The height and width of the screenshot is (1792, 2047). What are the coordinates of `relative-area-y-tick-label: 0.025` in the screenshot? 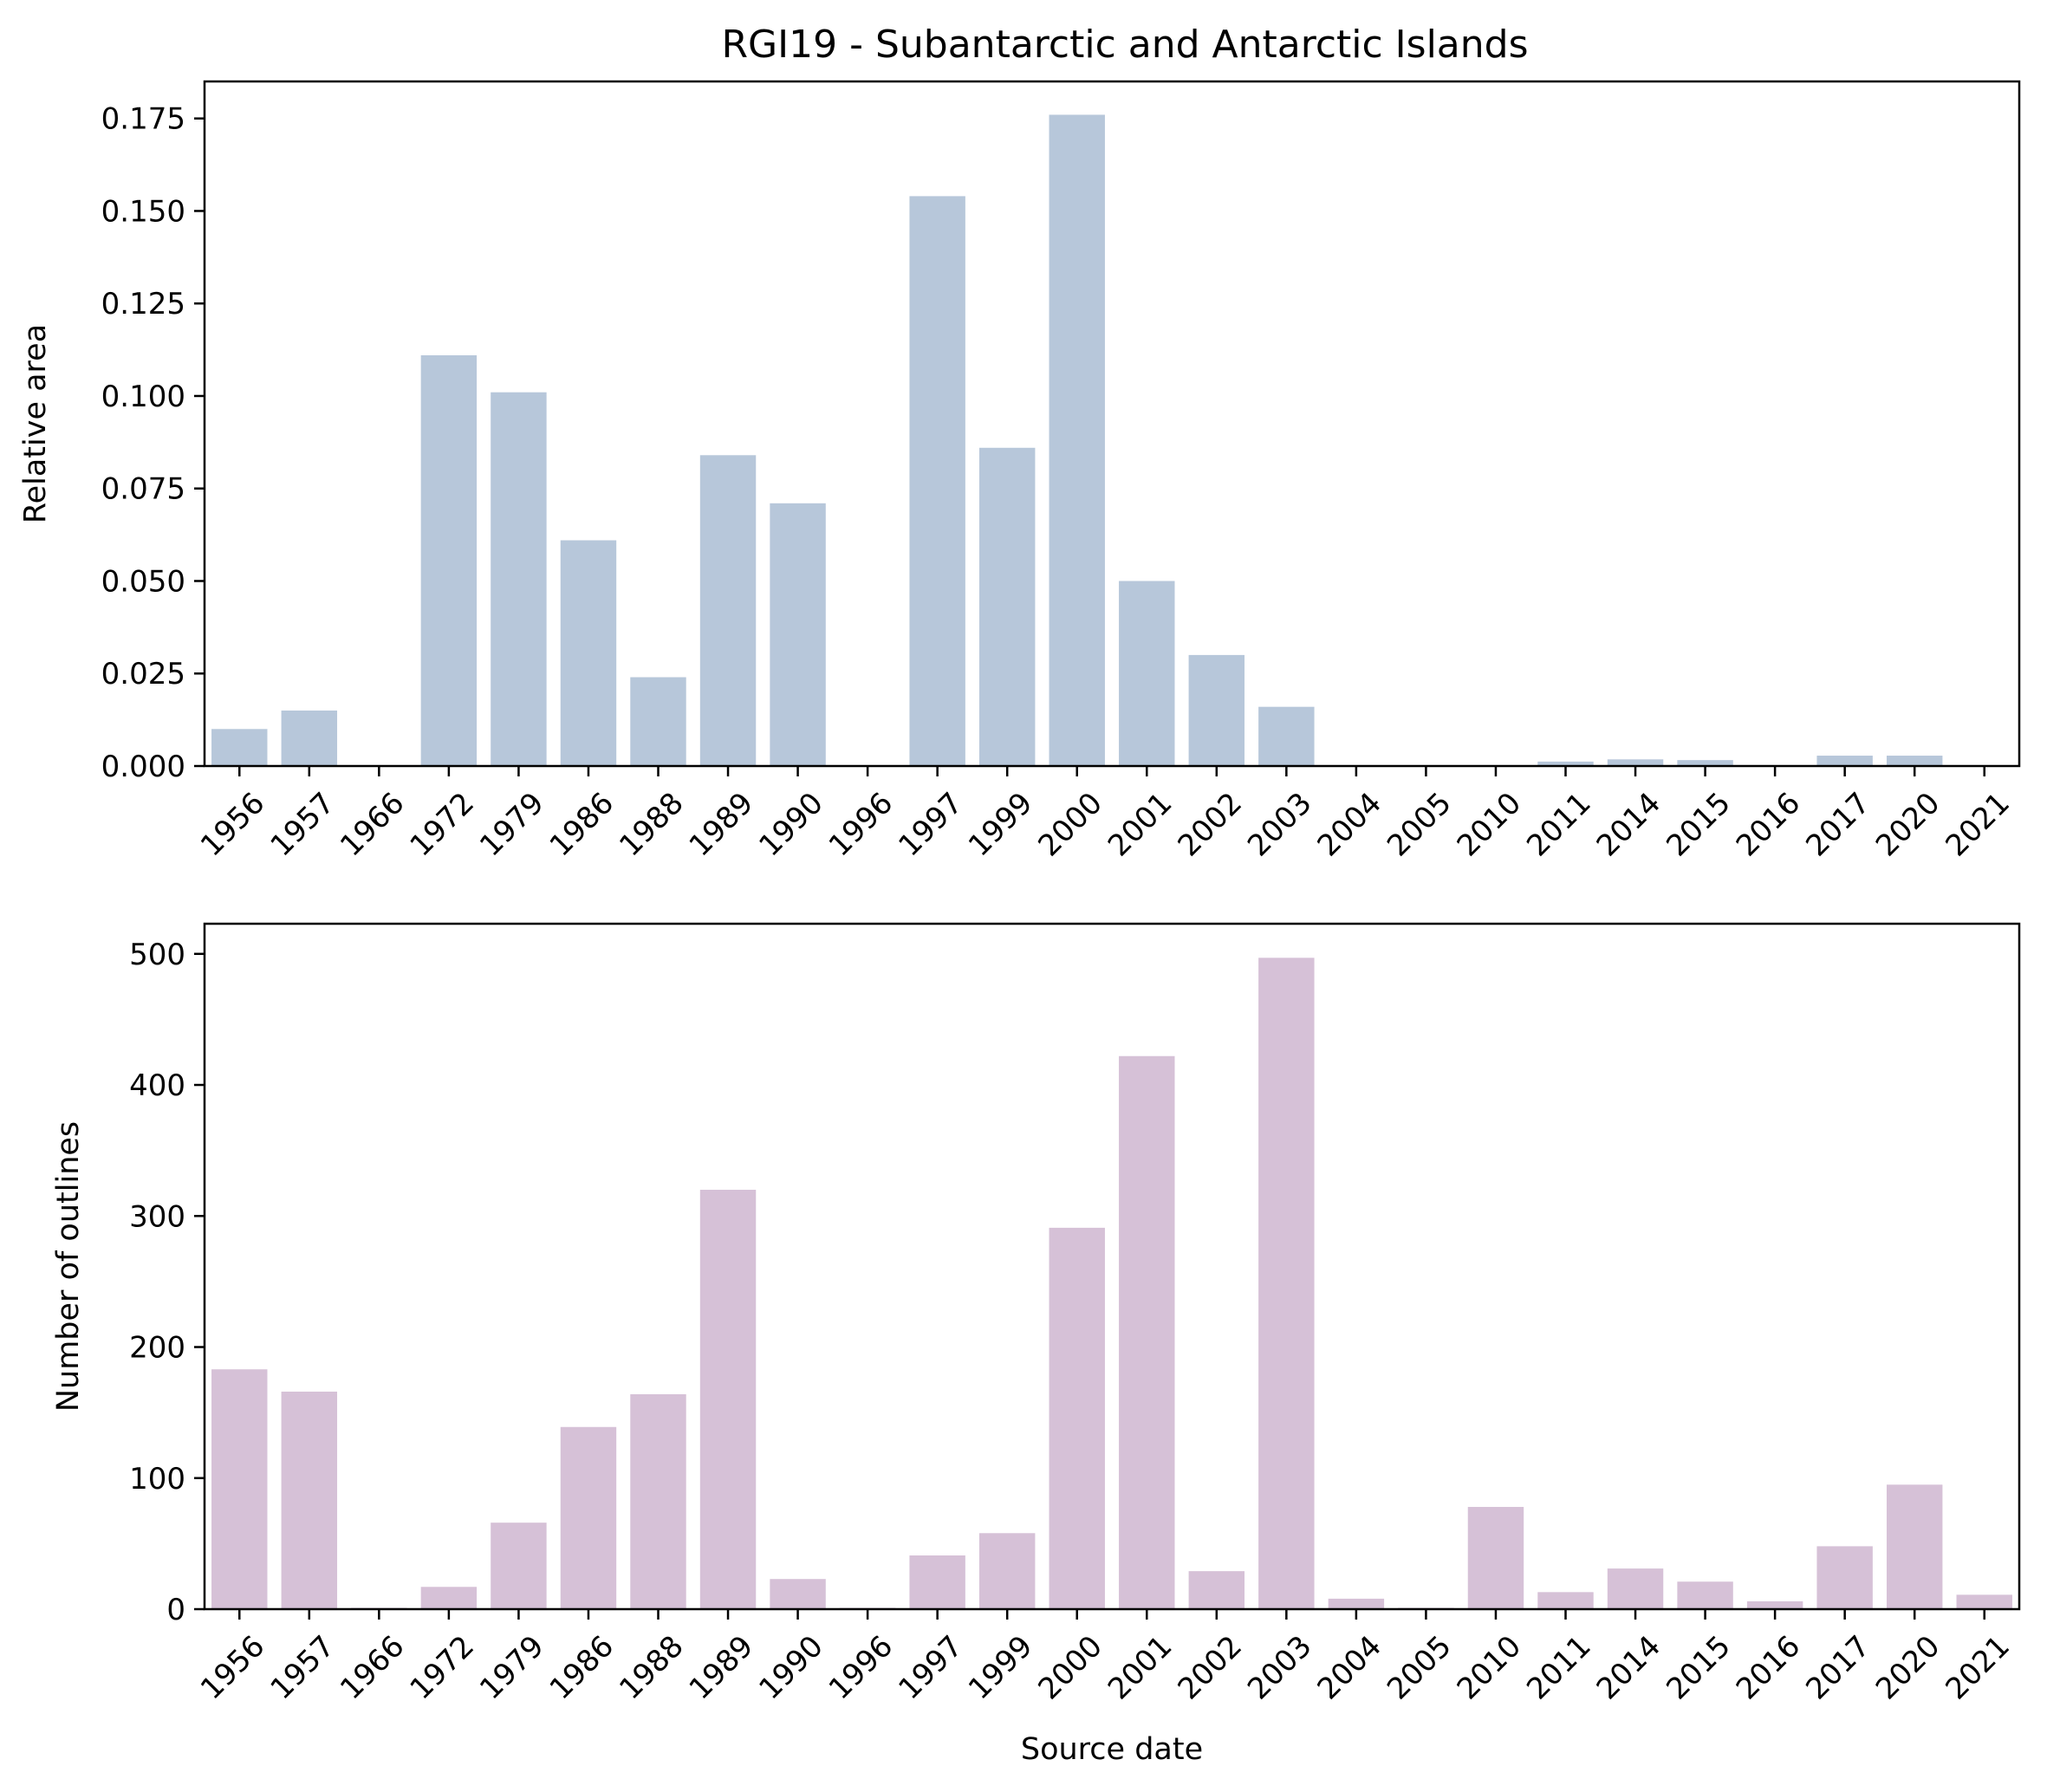 It's located at (143, 674).